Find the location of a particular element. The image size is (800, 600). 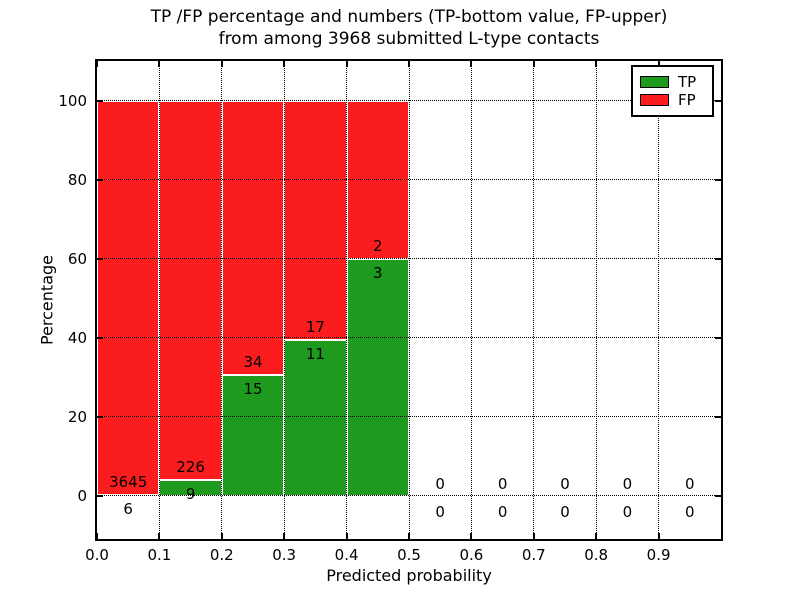

bar-label-fp-count: 226 is located at coordinates (190, 467).